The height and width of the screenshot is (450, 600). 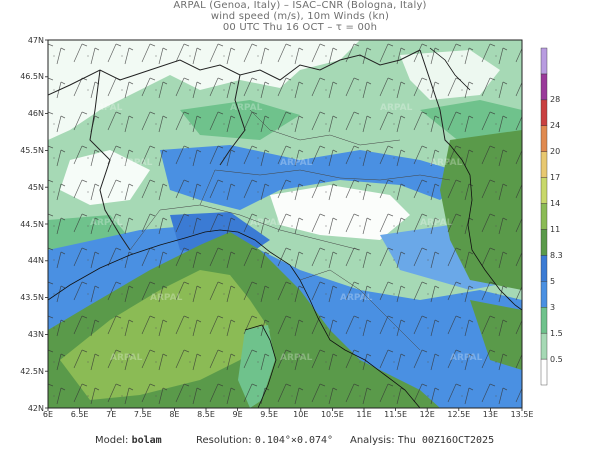 I want to click on lat-tick-label: 45.5N, so click(x=32, y=150).